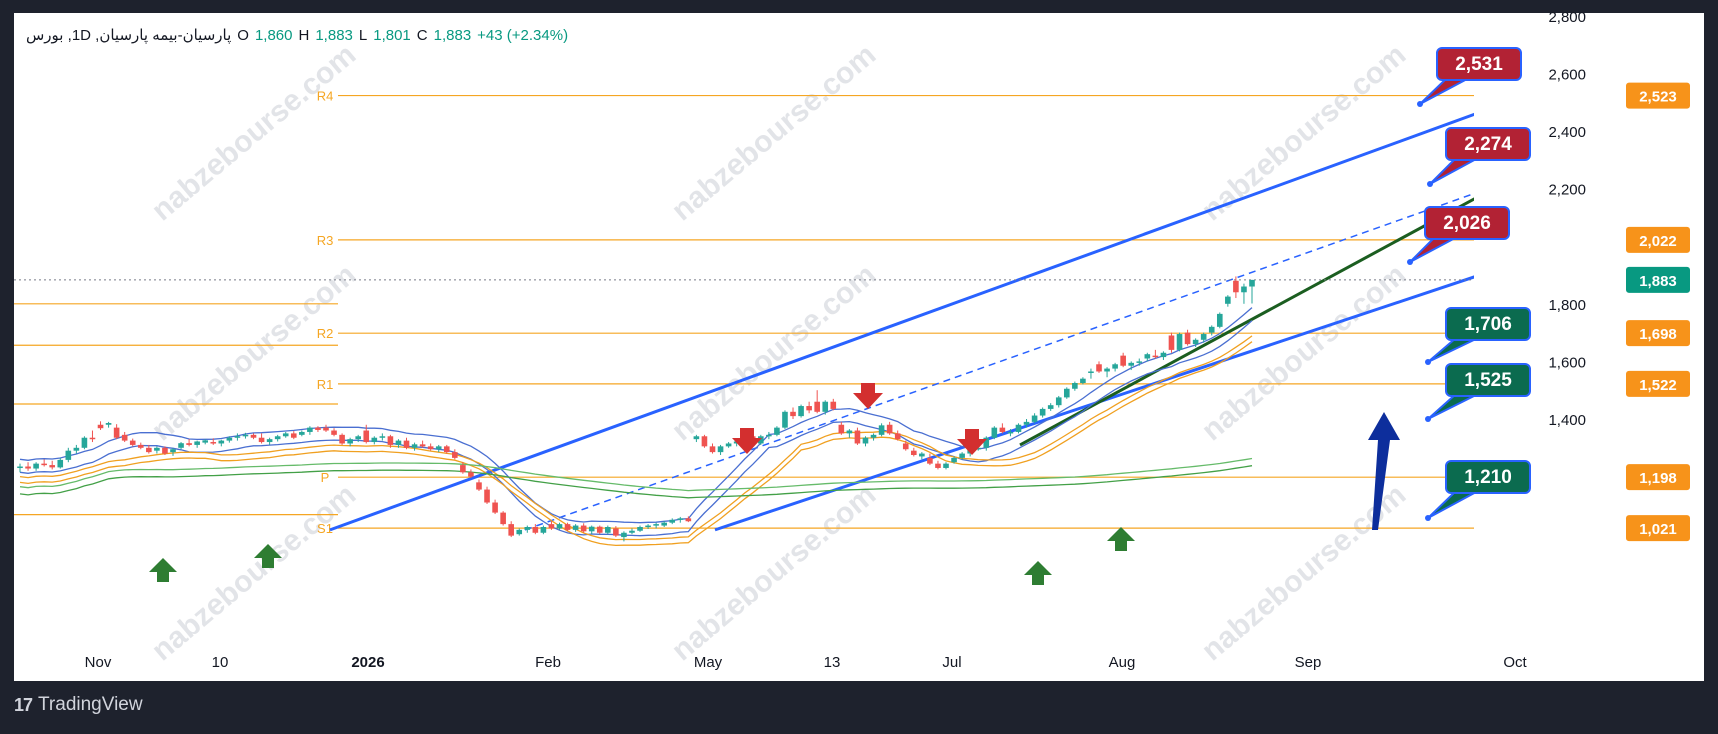 The width and height of the screenshot is (1718, 734). Describe the element at coordinates (1567, 420) in the screenshot. I see `price-tick-label: 1,400` at that location.